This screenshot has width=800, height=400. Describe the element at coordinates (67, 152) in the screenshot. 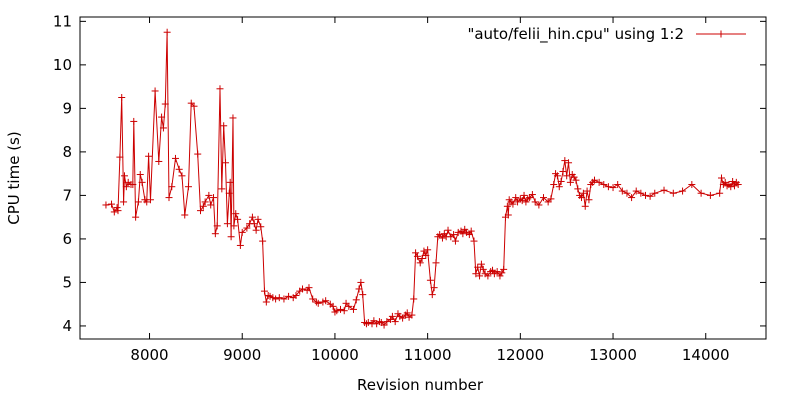

I see `y-tick-label: 8` at that location.